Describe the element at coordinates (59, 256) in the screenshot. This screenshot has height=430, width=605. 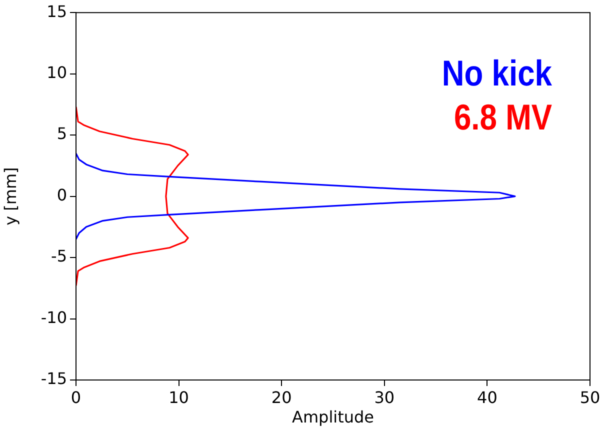
I see `y-tick-label: -5` at that location.